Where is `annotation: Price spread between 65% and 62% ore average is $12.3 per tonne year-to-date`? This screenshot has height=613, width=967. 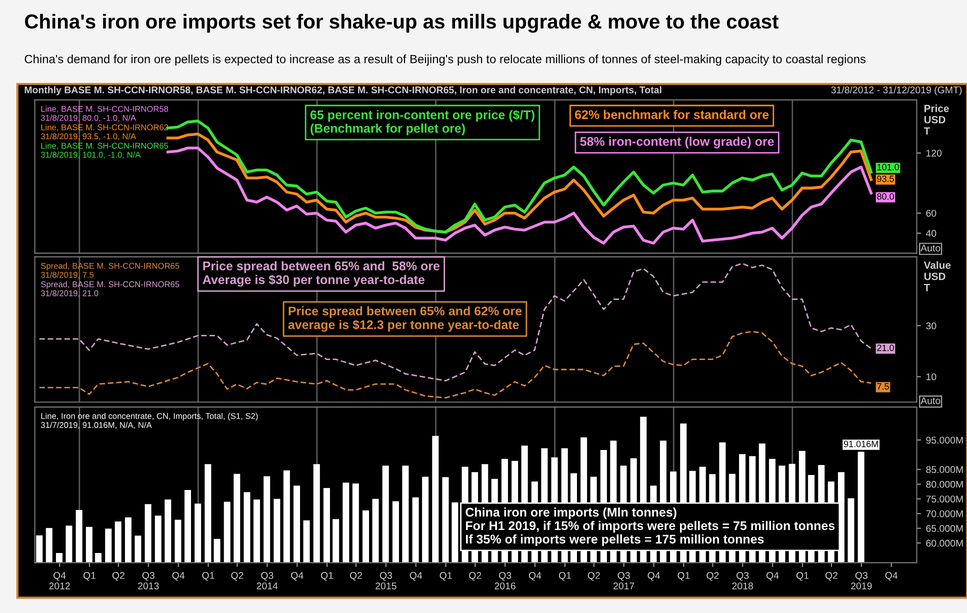
annotation: Price spread between 65% and 62% ore average is $12.3 per tonne year-to-date is located at coordinates (405, 319).